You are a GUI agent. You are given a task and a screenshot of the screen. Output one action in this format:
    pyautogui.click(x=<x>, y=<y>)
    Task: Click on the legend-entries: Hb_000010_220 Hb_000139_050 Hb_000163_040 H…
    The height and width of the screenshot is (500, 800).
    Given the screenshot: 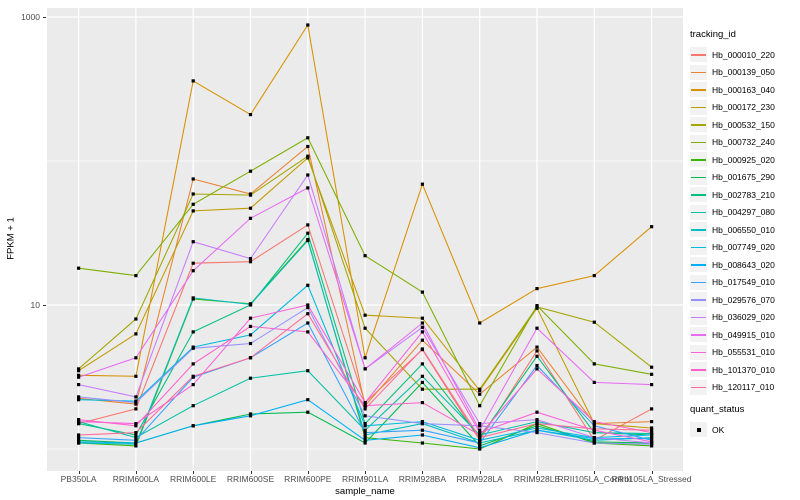 What is the action you would take?
    pyautogui.click(x=744, y=221)
    